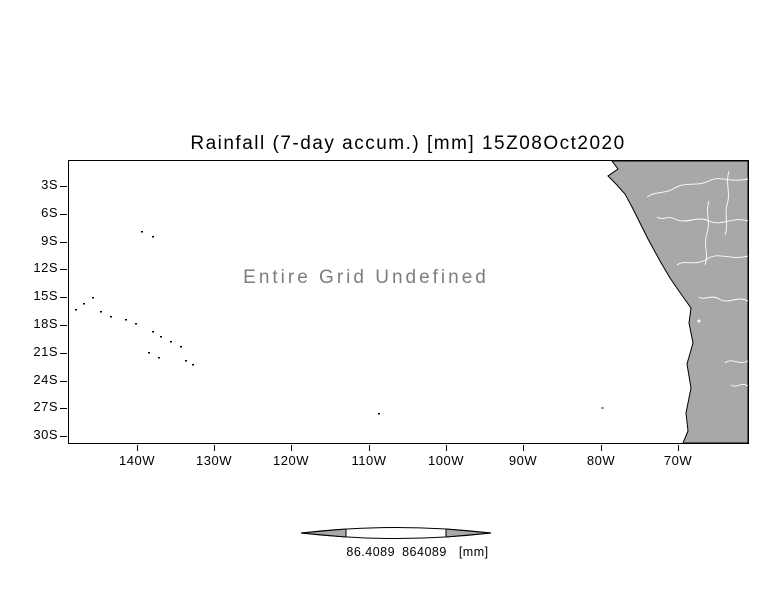  What do you see at coordinates (424, 552) in the screenshot?
I see `colorbar-max-label: 864089` at bounding box center [424, 552].